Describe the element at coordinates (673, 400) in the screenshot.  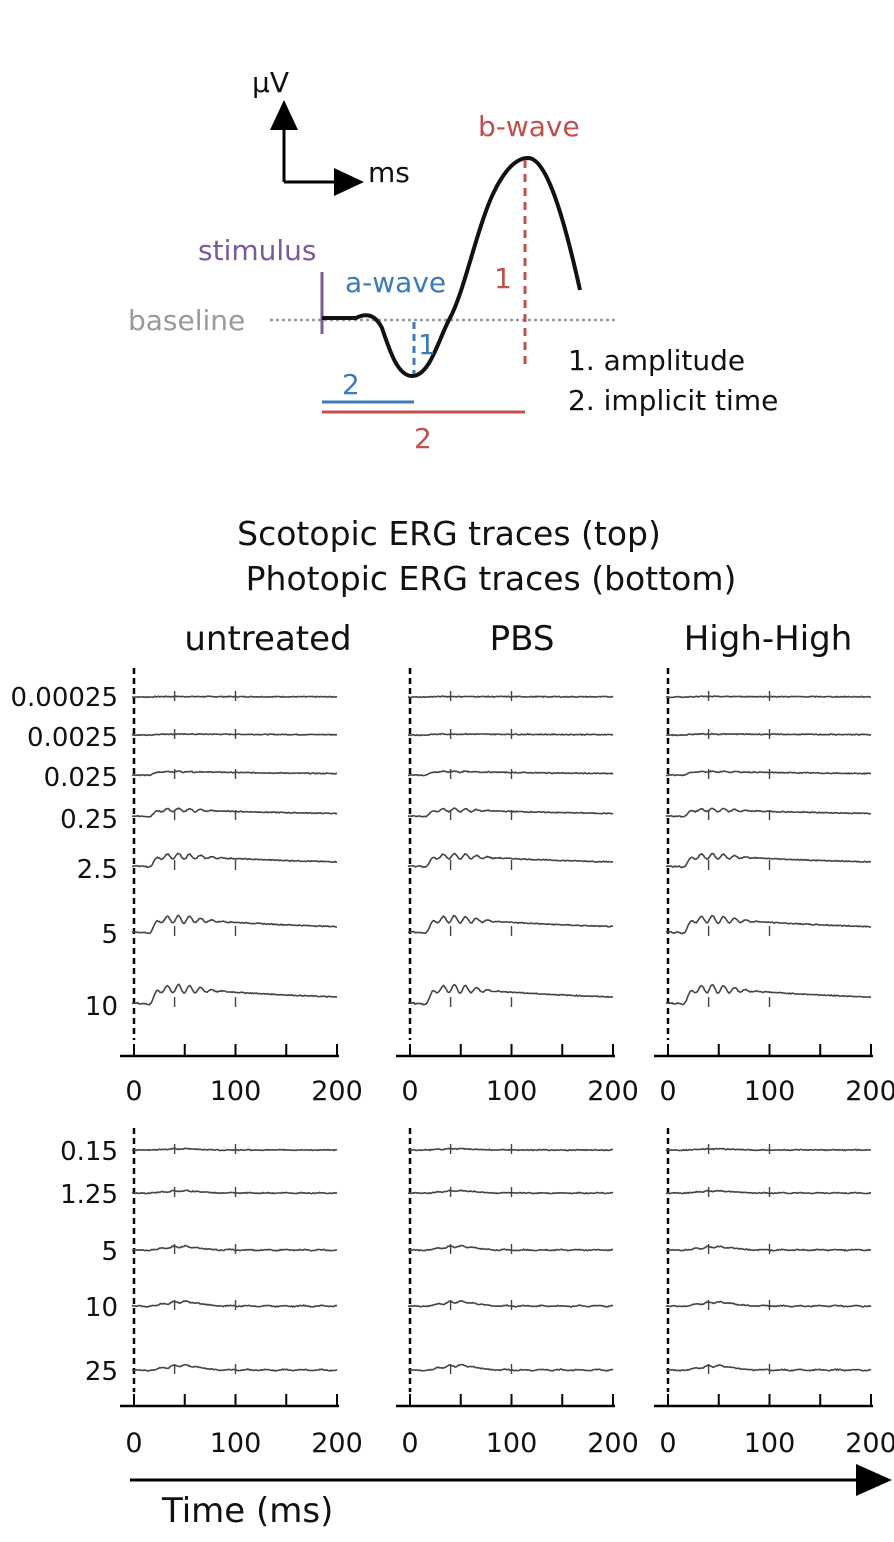
I see `legend-implicit-time: 2. implicit time` at that location.